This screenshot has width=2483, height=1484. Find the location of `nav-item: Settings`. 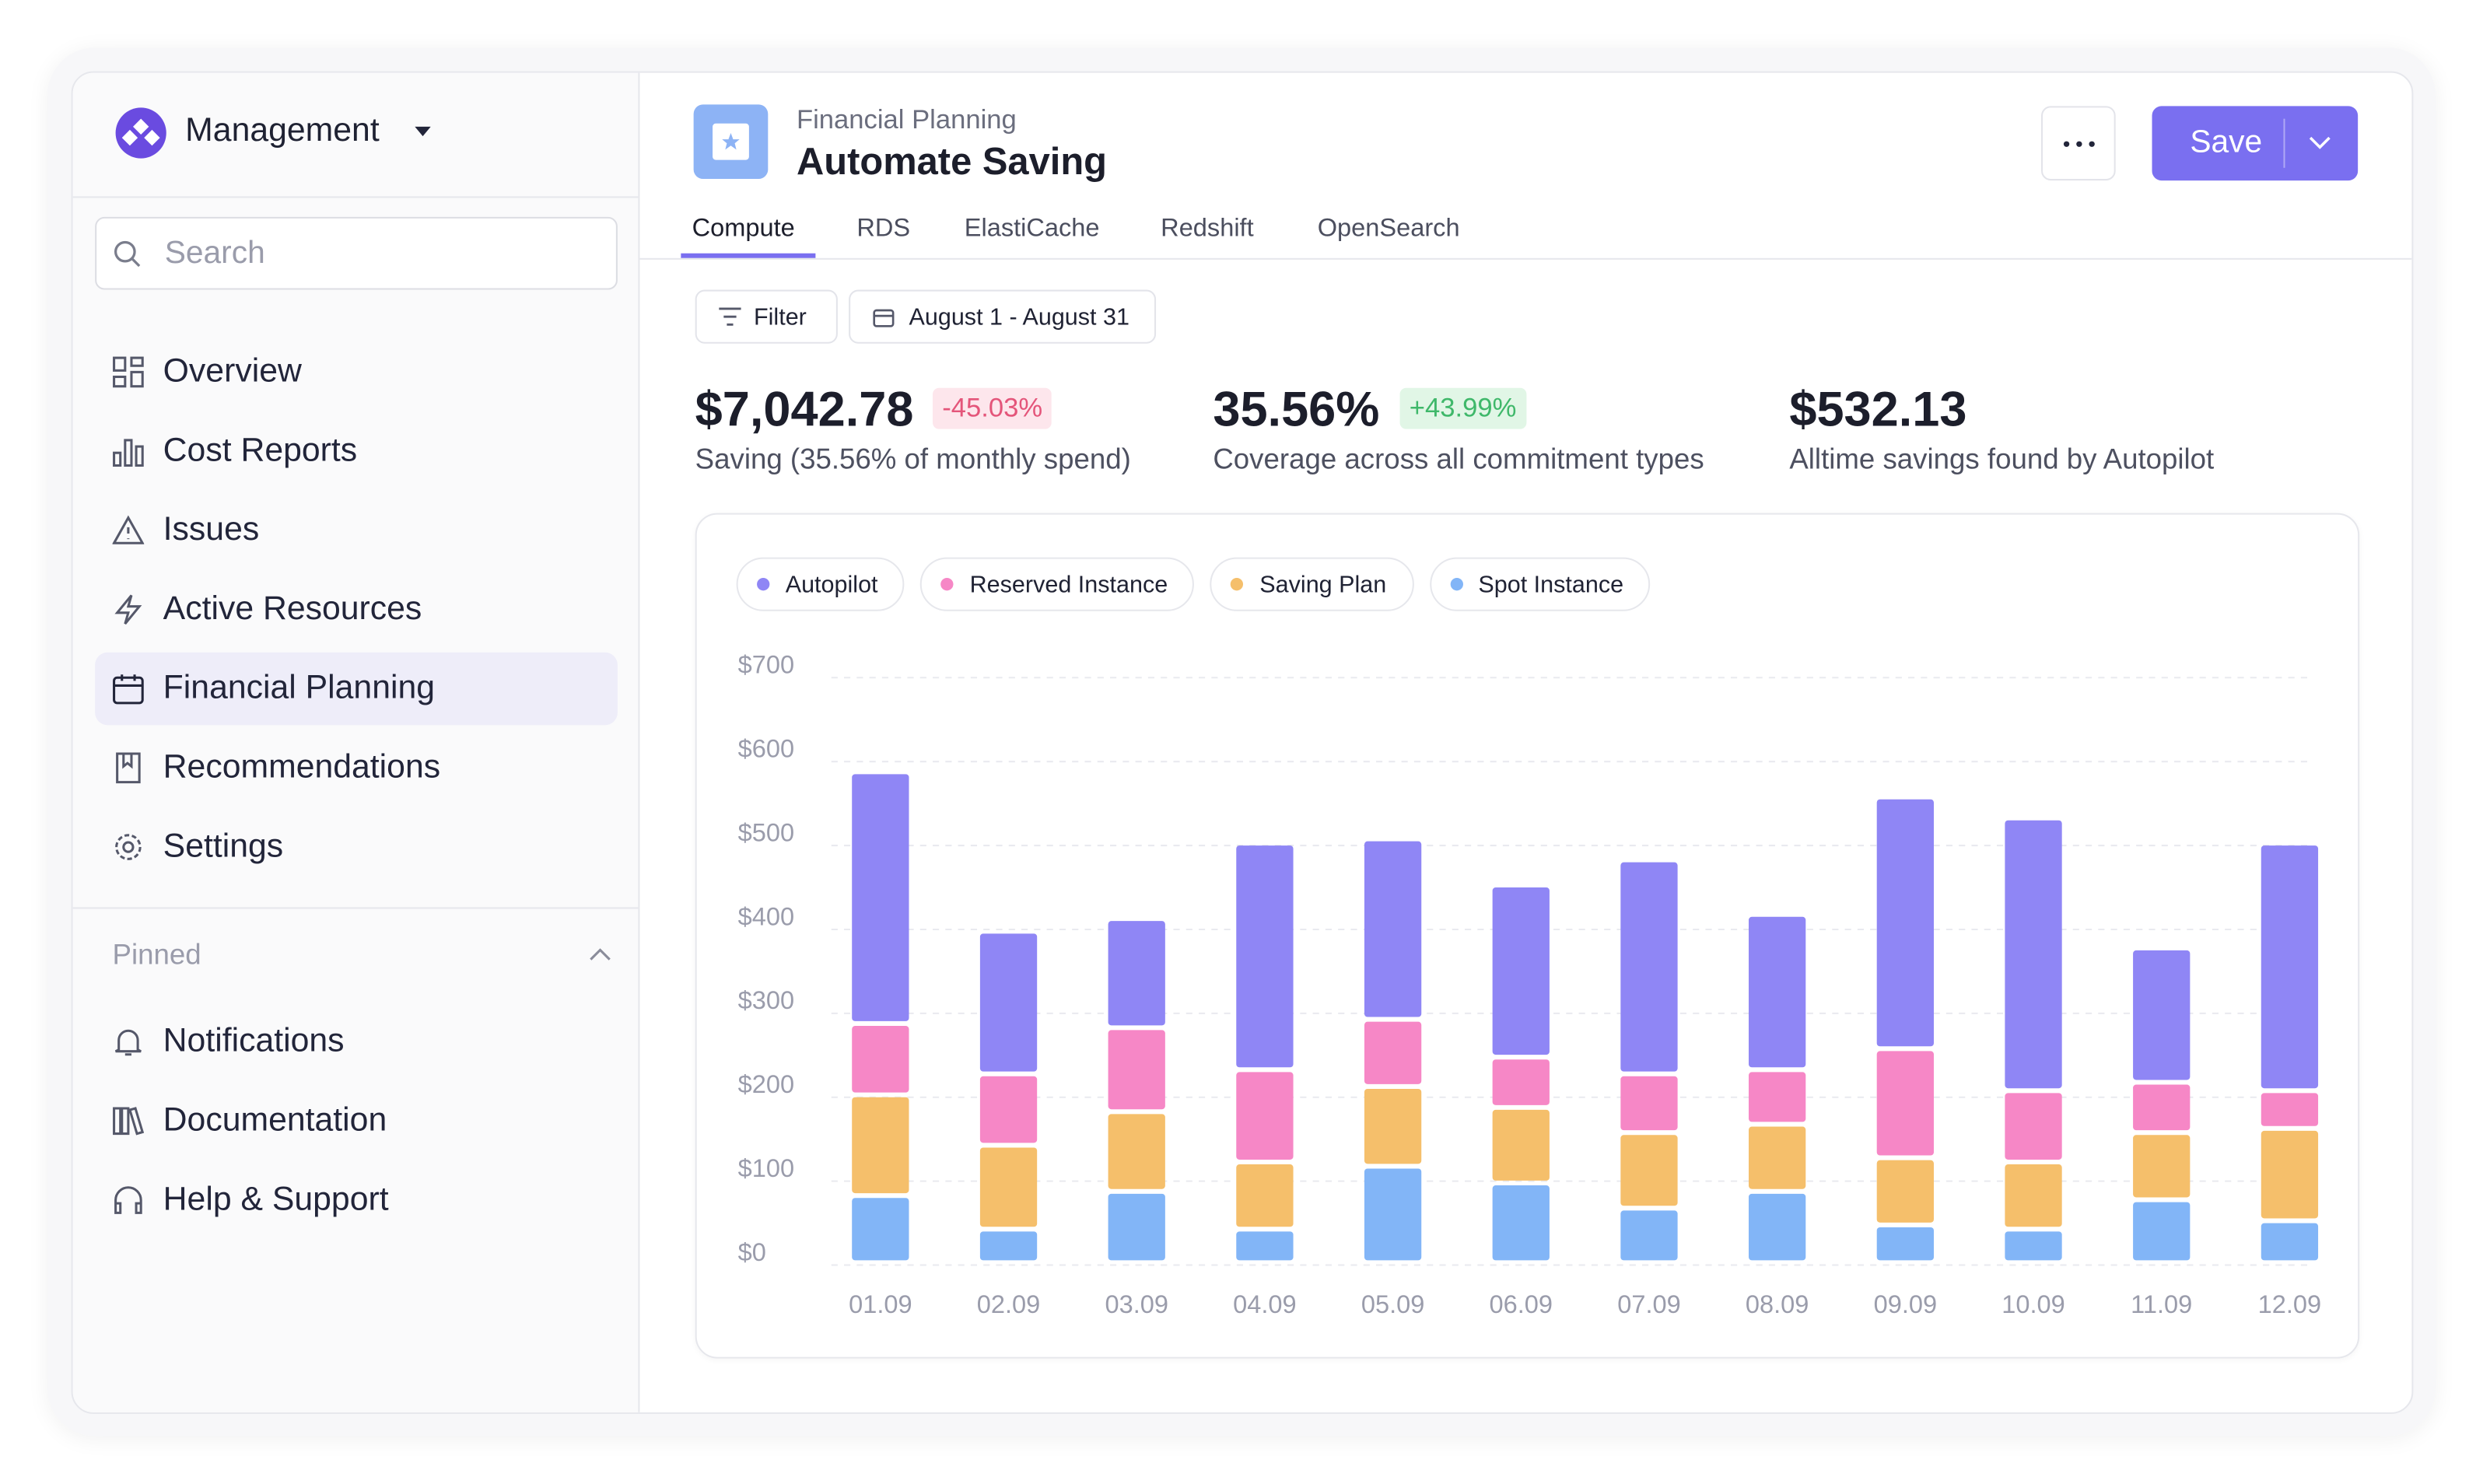

nav-item: Settings is located at coordinates (357, 847).